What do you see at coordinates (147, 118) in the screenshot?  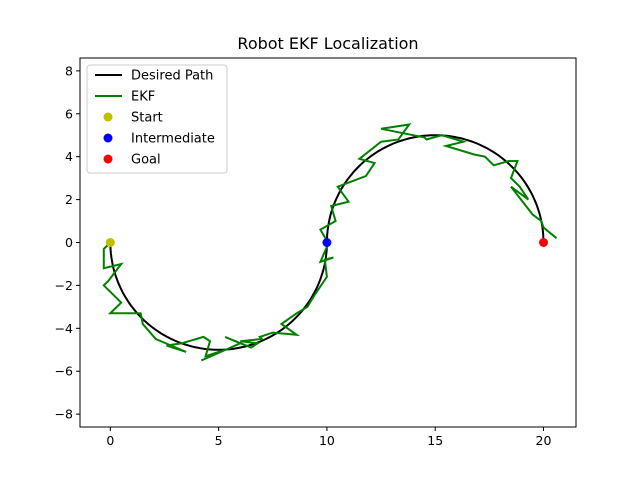 I see `legend-start-label: Start` at bounding box center [147, 118].